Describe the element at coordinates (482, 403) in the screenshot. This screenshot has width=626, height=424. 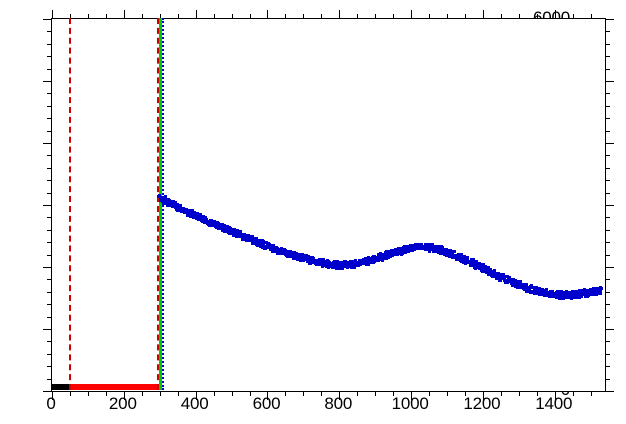
I see `x-axis-tick-label: 1200` at that location.